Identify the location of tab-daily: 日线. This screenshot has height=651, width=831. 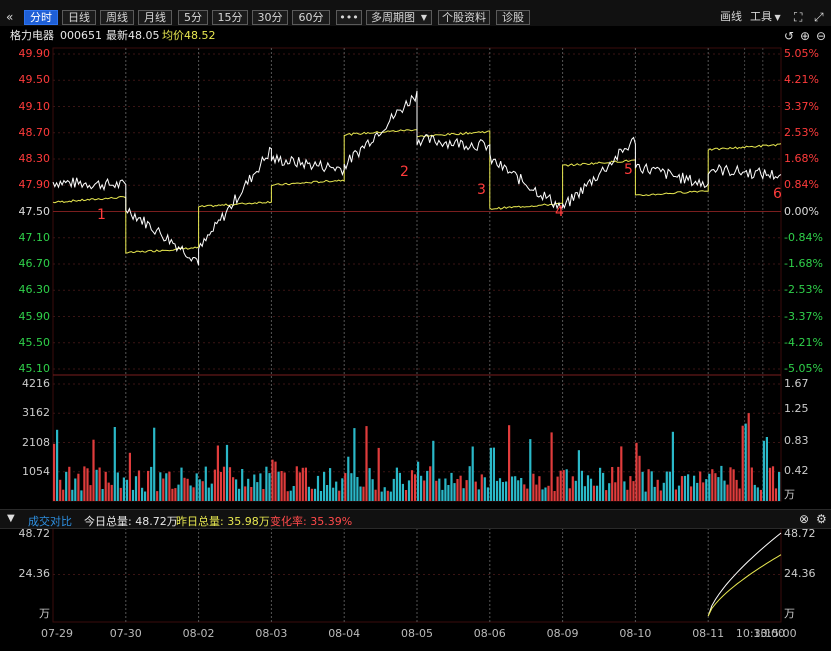
(79, 17).